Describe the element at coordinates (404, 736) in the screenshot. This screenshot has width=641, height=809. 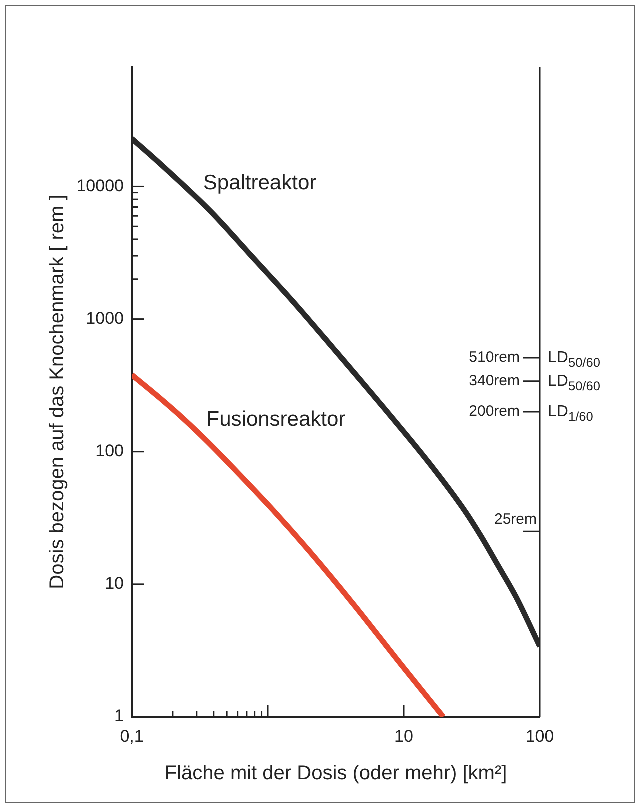
I see `x-tick-label: 10` at that location.